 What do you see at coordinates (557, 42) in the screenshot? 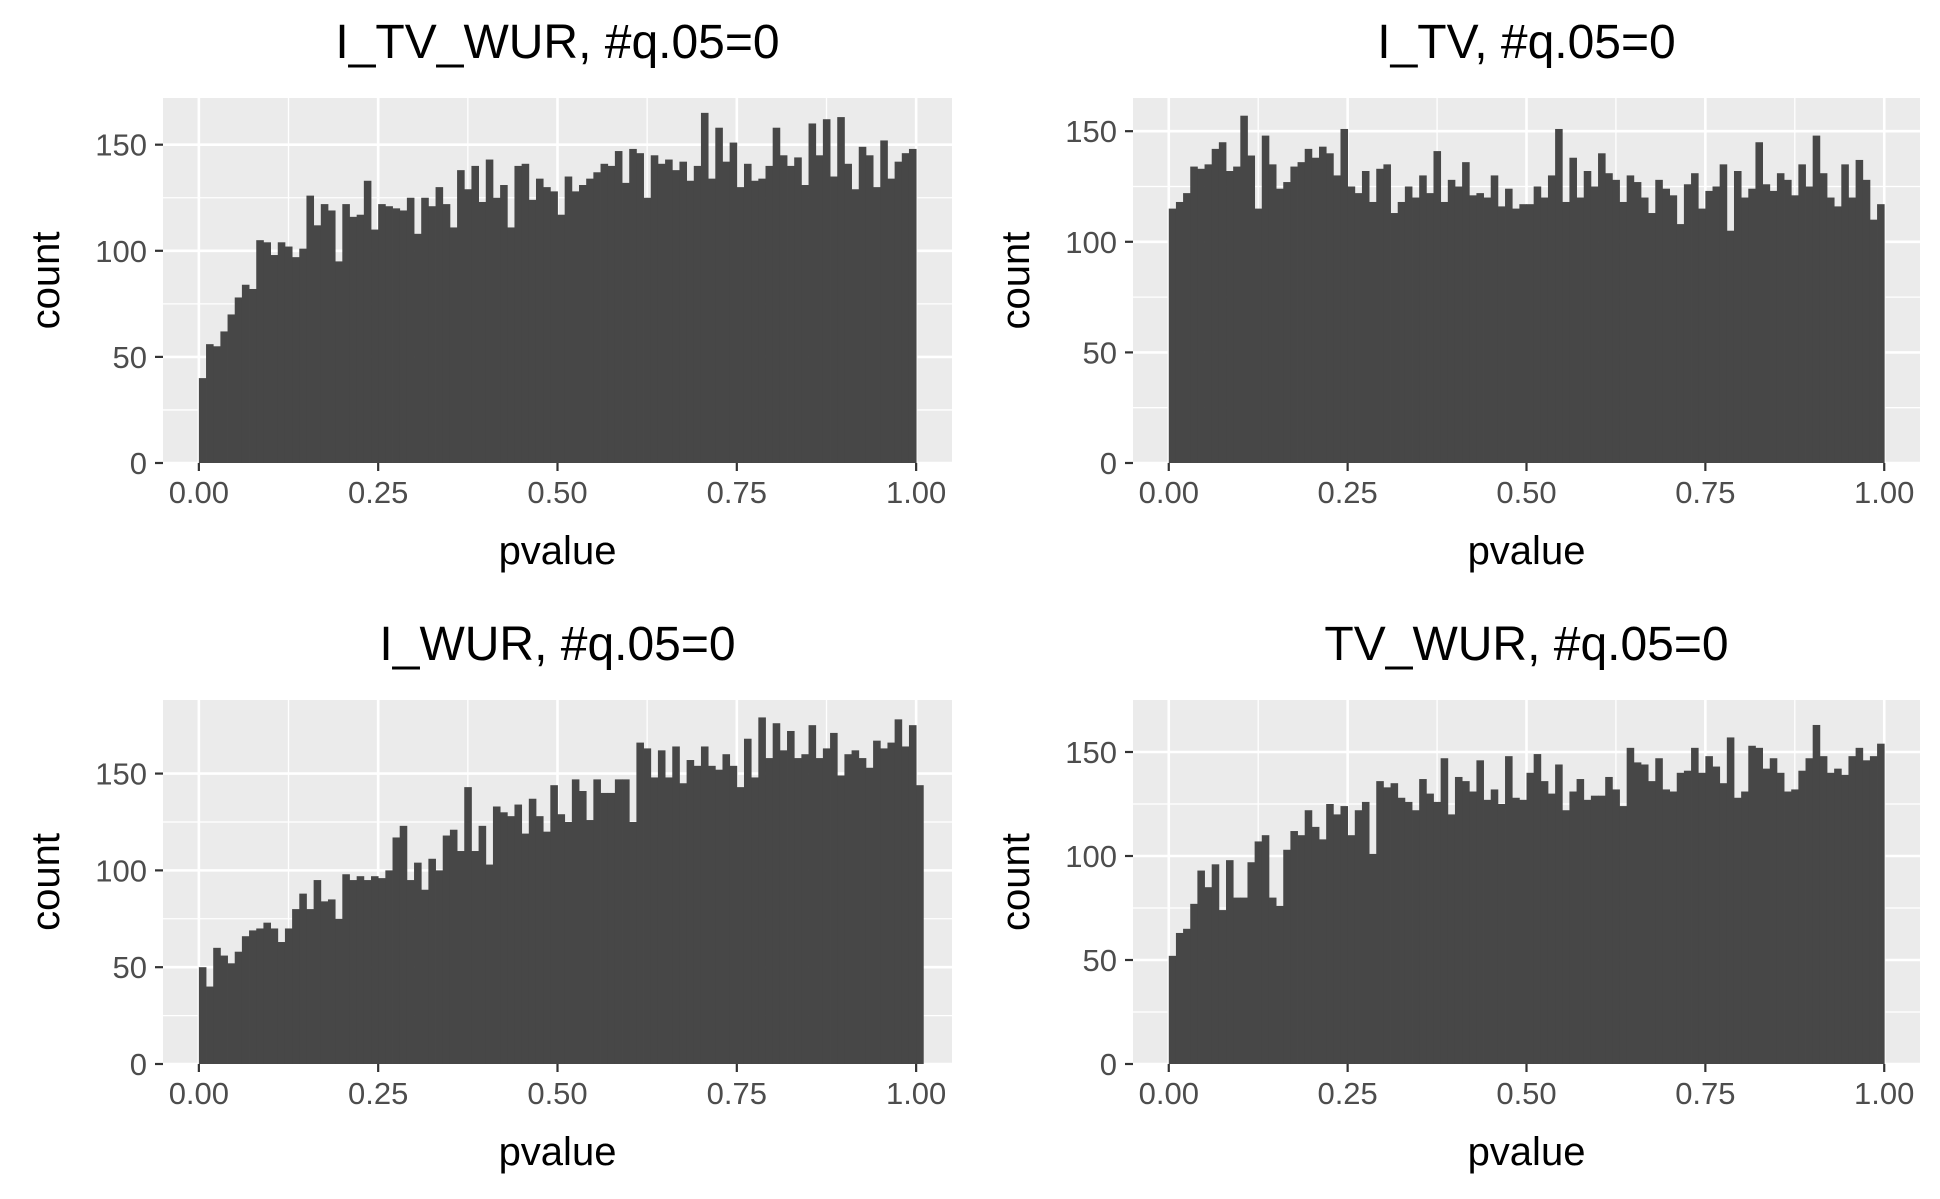
I see `panel-title: I_TV_WUR, #q.05=0` at bounding box center [557, 42].